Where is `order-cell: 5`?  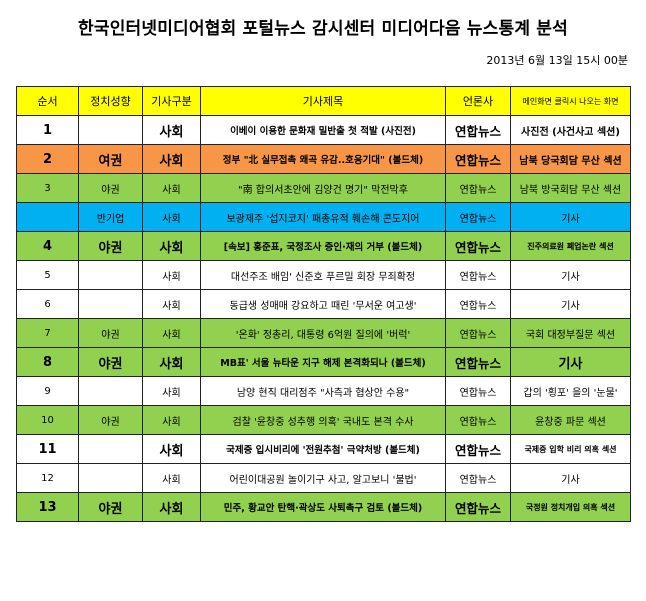
order-cell: 5 is located at coordinates (47, 275).